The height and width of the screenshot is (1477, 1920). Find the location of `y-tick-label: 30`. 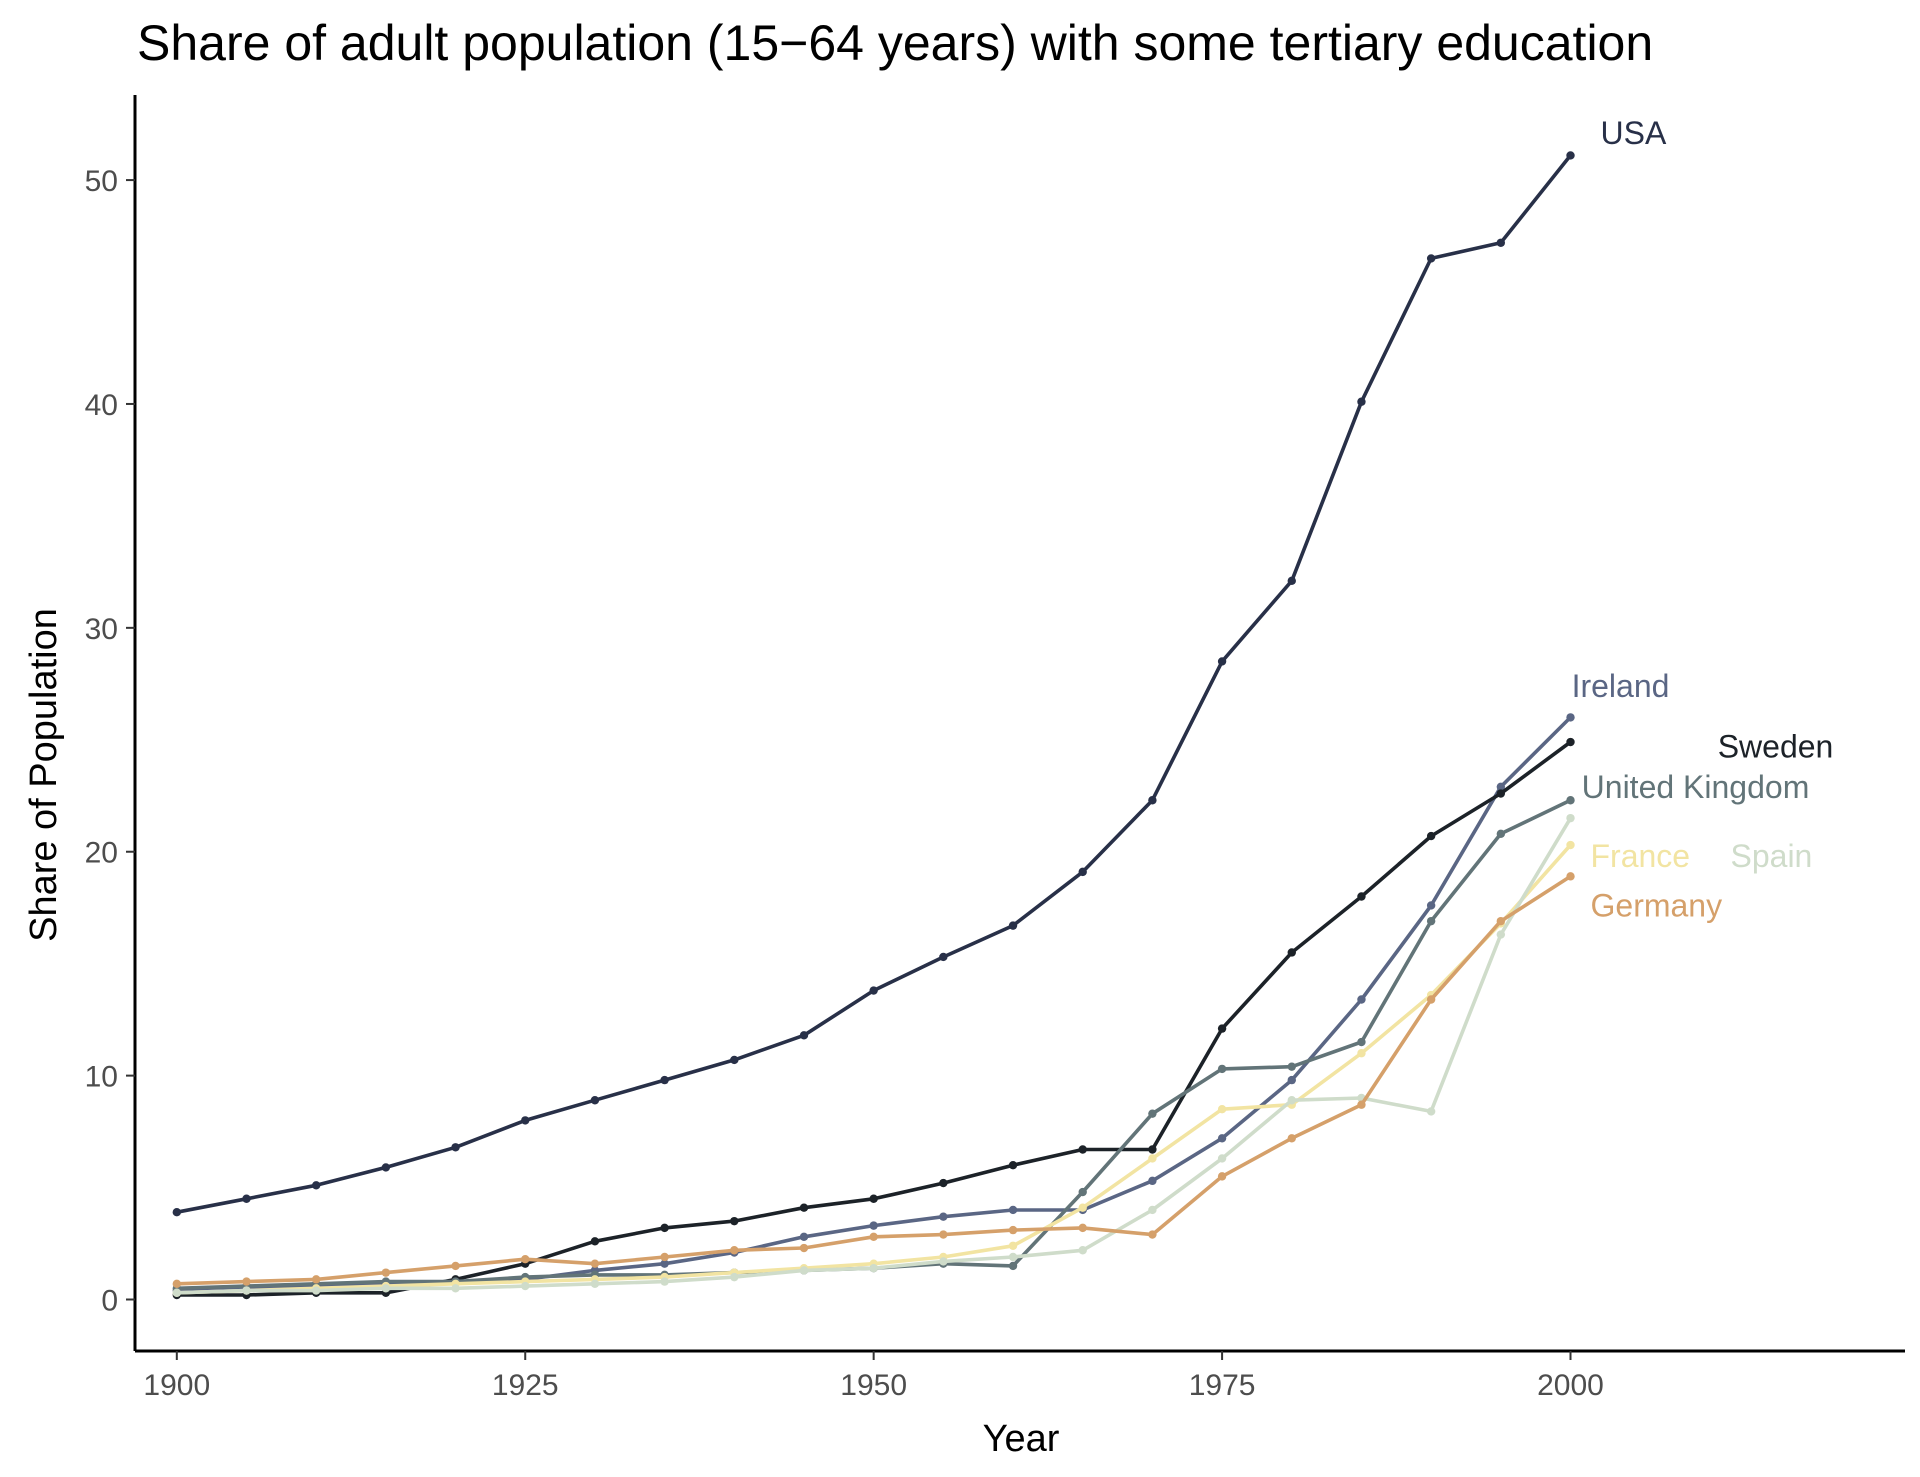

y-tick-label: 30 is located at coordinates (101, 629).